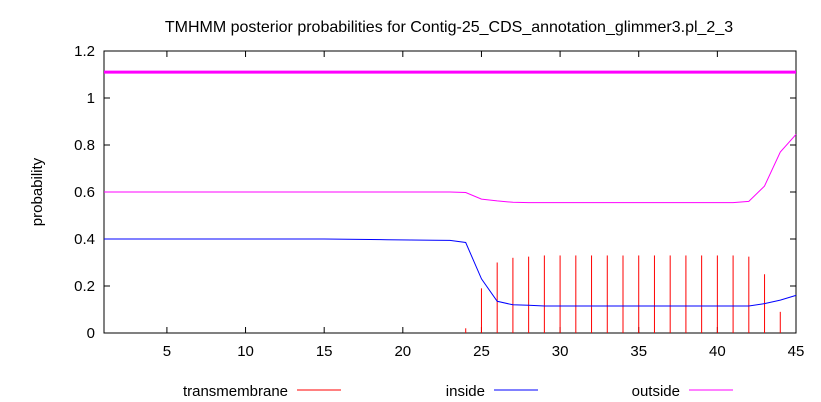  Describe the element at coordinates (560, 351) in the screenshot. I see `x-tick-label: 30` at that location.